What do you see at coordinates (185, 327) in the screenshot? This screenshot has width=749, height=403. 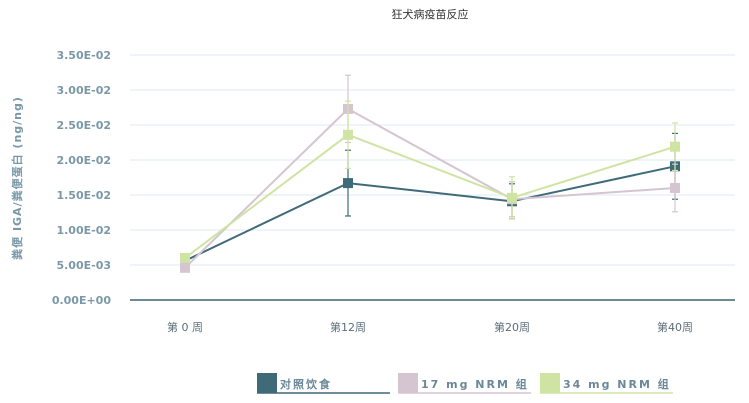 I see `x-tick-label: 第 0 周` at bounding box center [185, 327].